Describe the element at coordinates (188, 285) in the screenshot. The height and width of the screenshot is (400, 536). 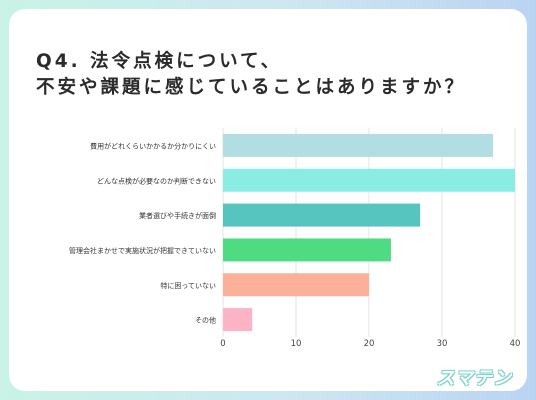
I see `category-label: 特に困っていない` at that location.